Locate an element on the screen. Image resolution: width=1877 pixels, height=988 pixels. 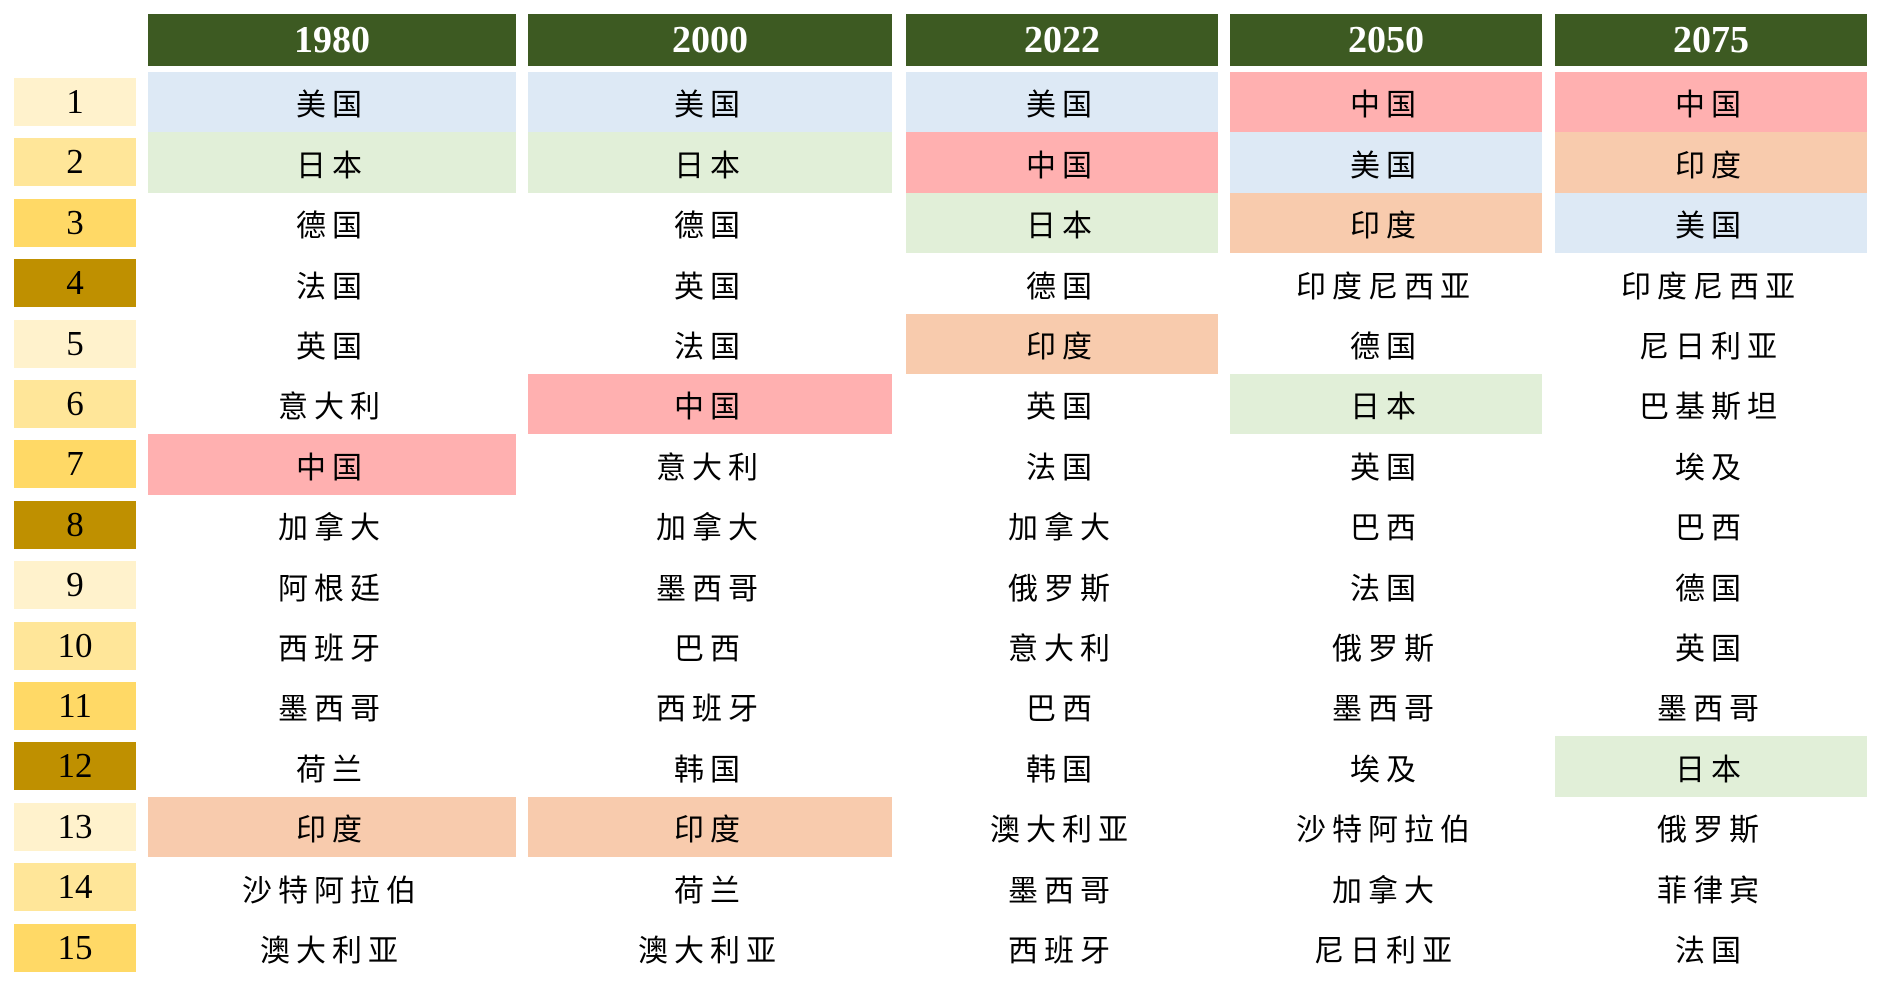
rank-cell-8: 8 is located at coordinates (75, 524).